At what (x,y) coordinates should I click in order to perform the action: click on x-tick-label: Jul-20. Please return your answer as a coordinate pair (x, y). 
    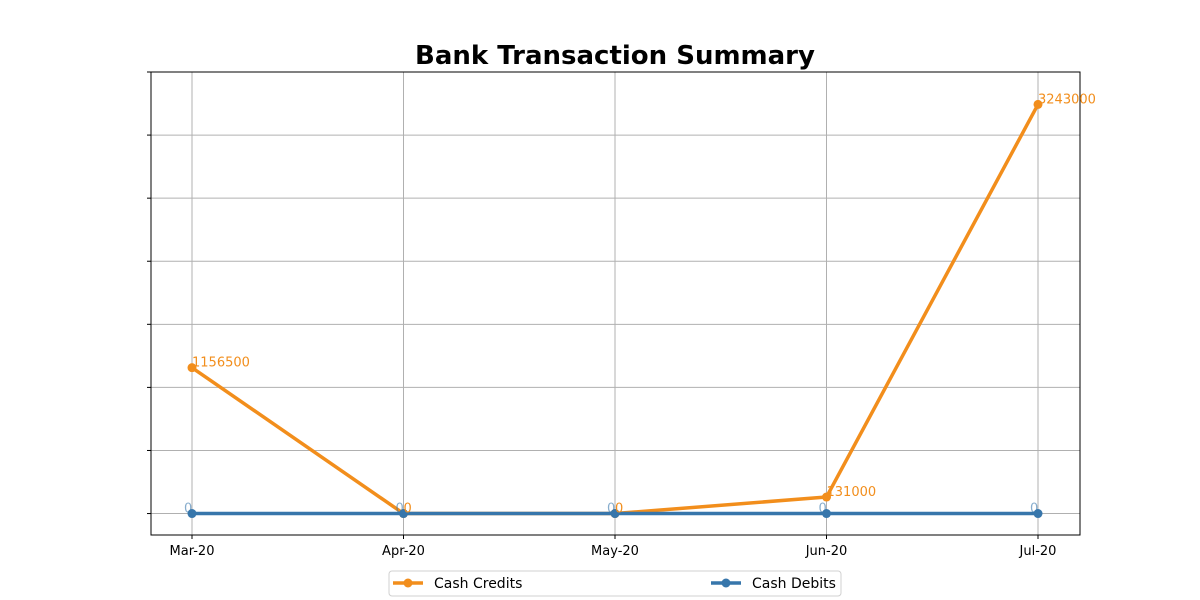
    Looking at the image, I should click on (1038, 551).